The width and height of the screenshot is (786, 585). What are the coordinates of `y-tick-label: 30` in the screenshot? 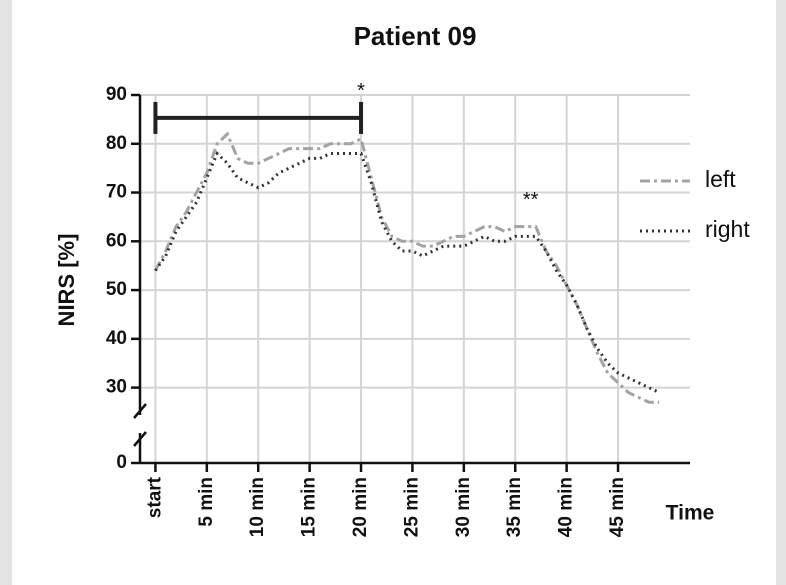 It's located at (116, 387).